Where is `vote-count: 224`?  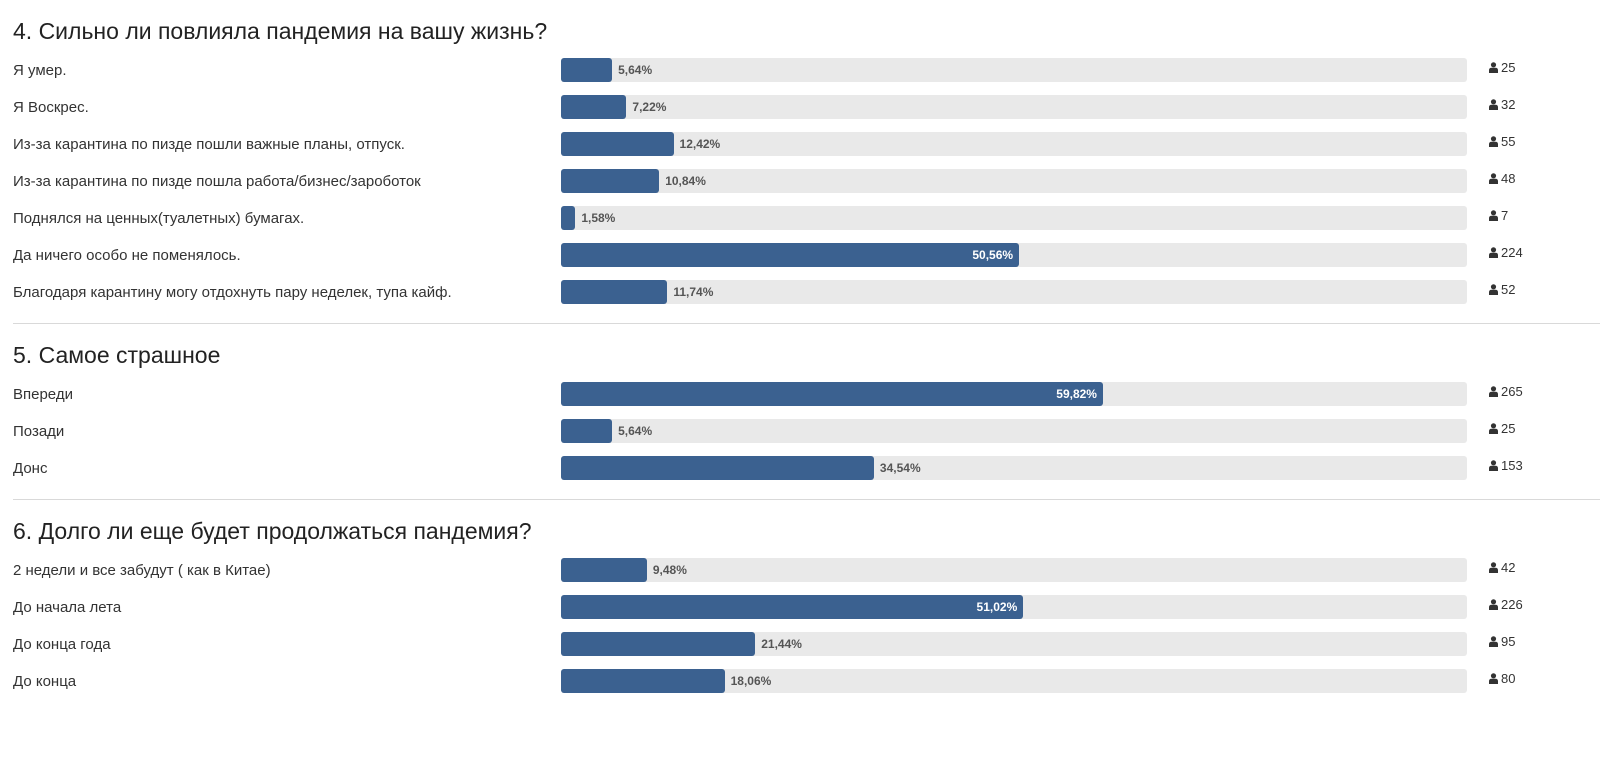 vote-count: 224 is located at coordinates (1506, 253).